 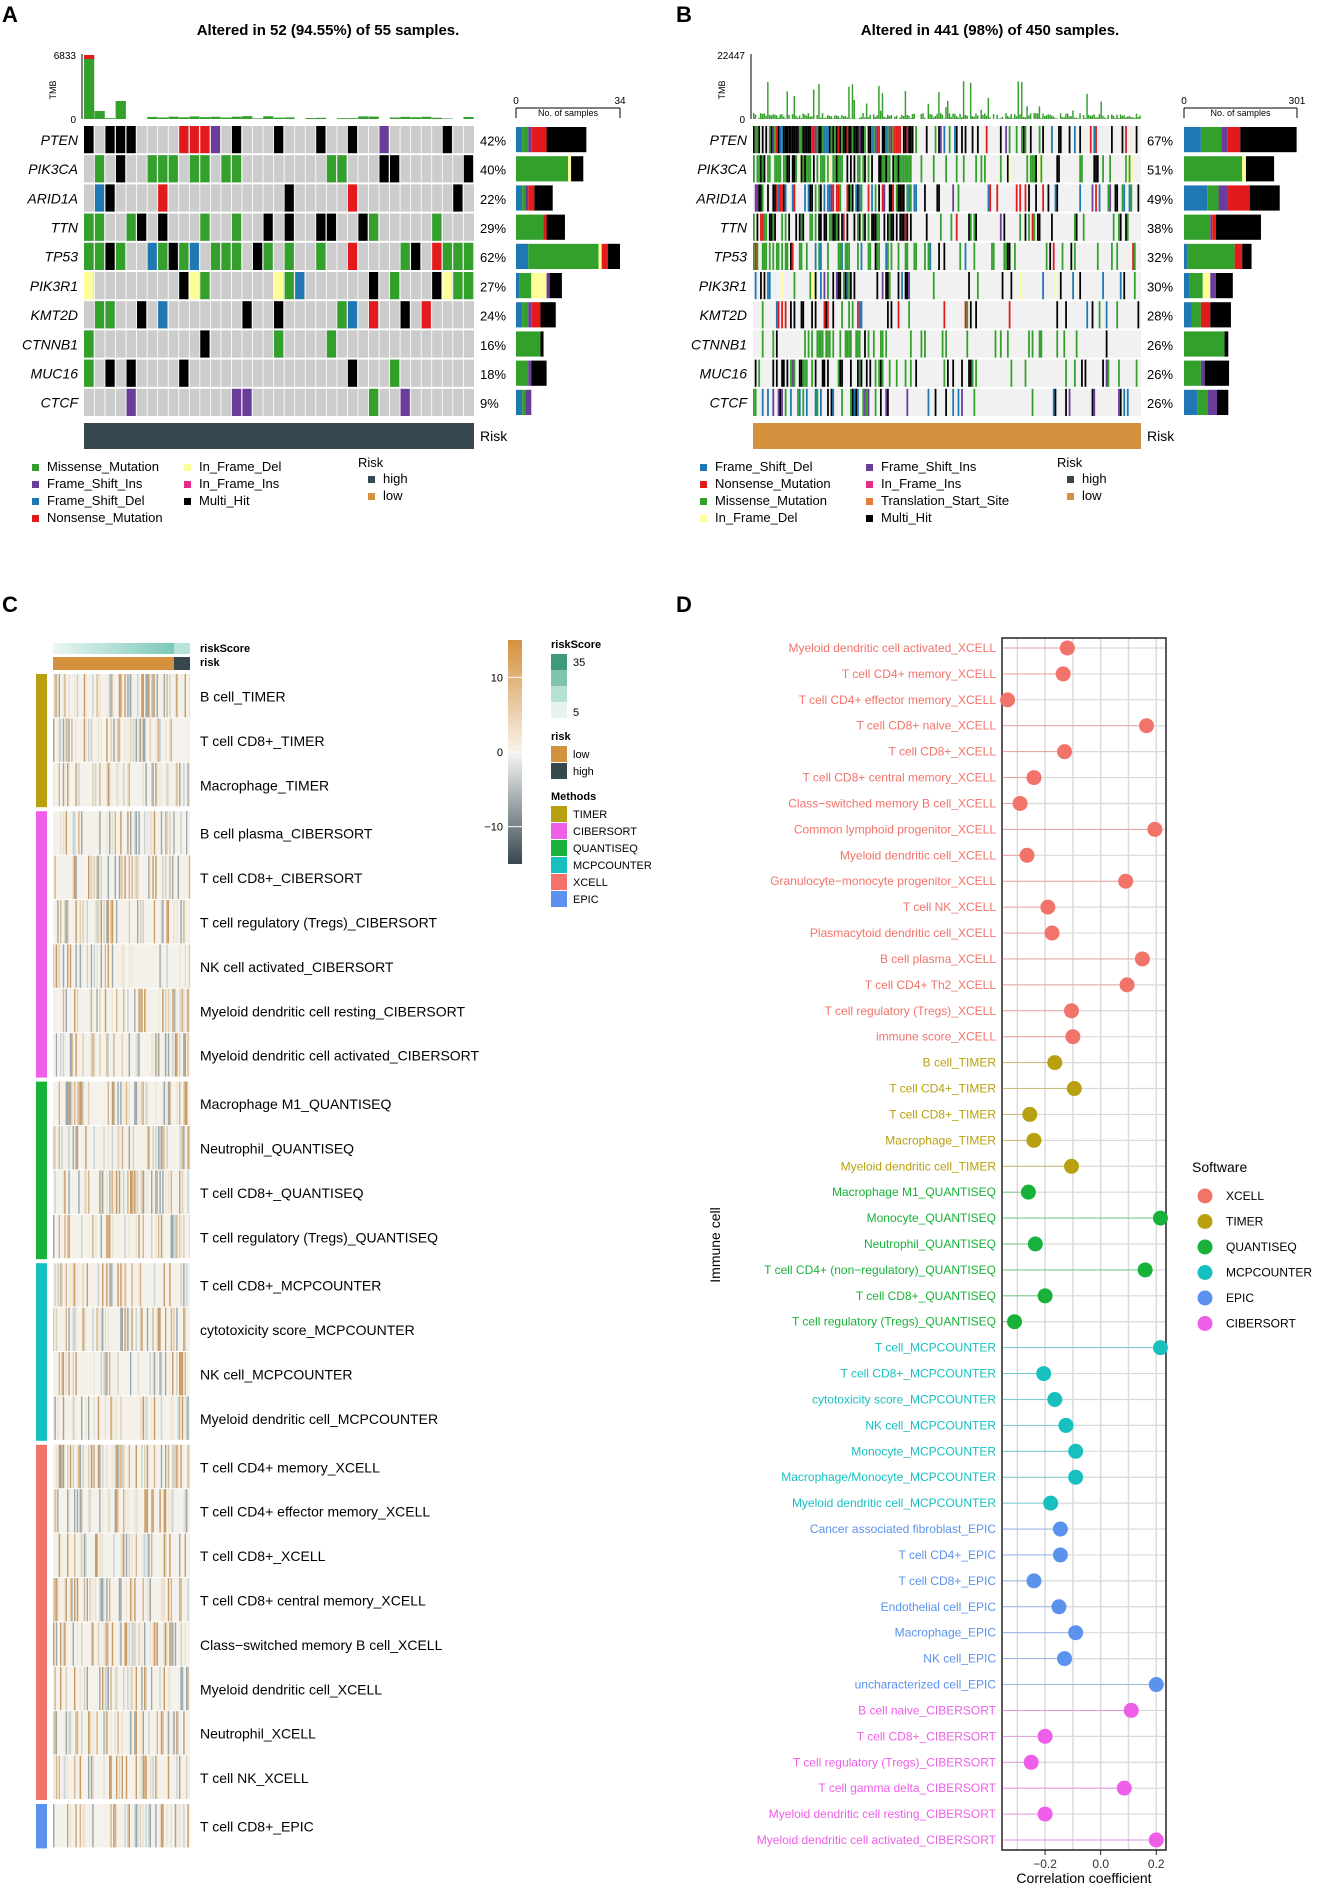 What do you see at coordinates (522, 373) in the screenshot?
I see `count-bar-segment` at bounding box center [522, 373].